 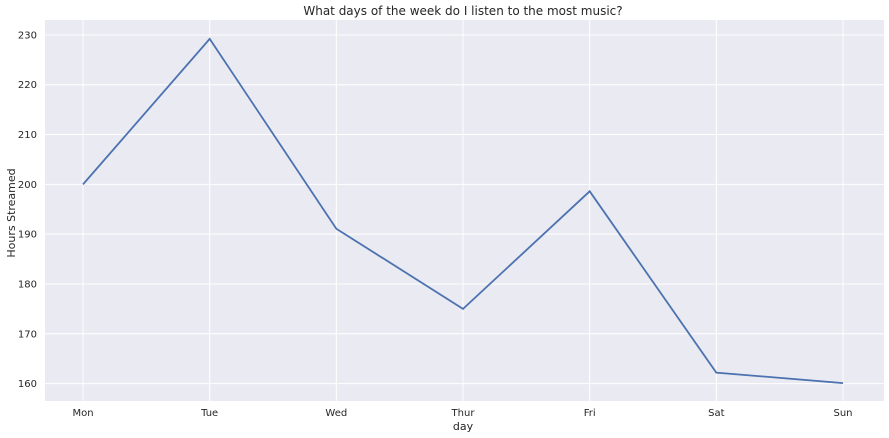 I want to click on y-tick-label: 210, so click(x=27, y=135).